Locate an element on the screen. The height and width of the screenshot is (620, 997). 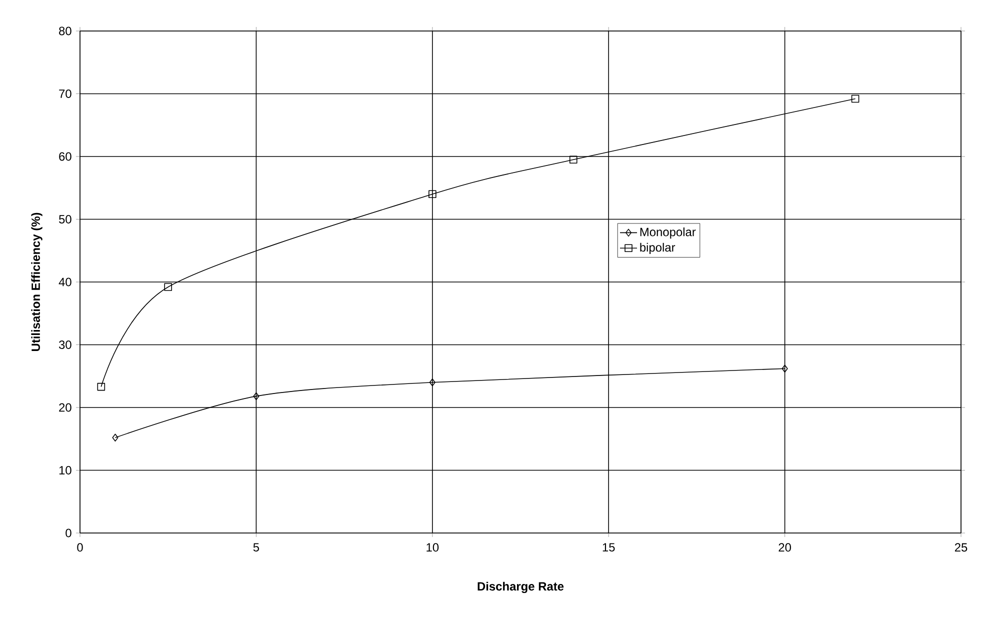
legend-label: Monopolar is located at coordinates (668, 233).